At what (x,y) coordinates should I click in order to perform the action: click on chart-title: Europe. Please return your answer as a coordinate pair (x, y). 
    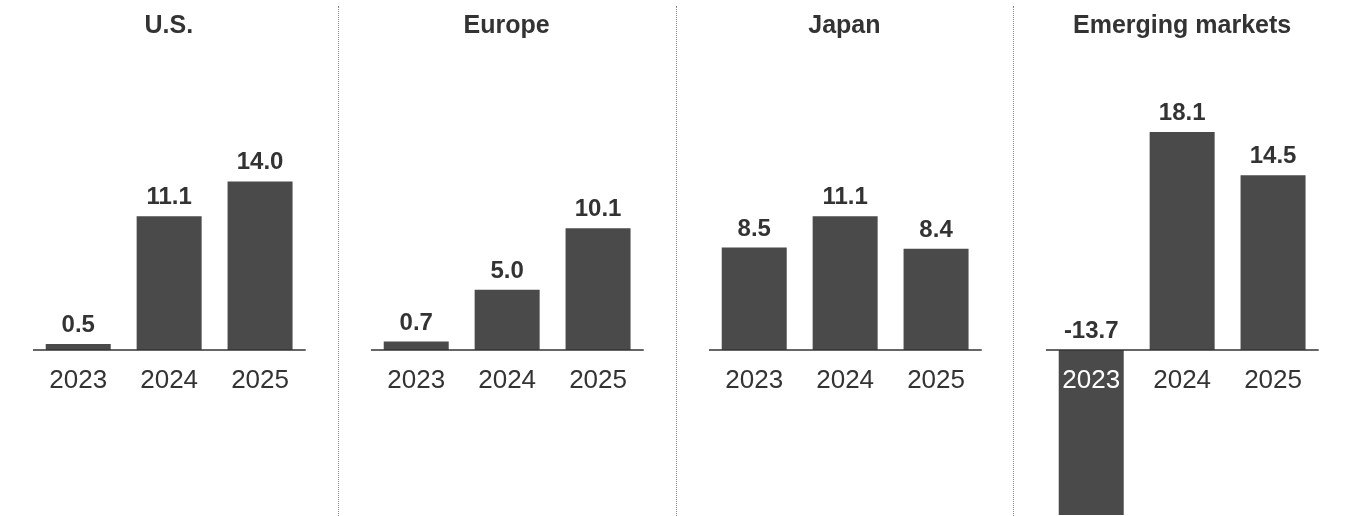
    Looking at the image, I should click on (506, 24).